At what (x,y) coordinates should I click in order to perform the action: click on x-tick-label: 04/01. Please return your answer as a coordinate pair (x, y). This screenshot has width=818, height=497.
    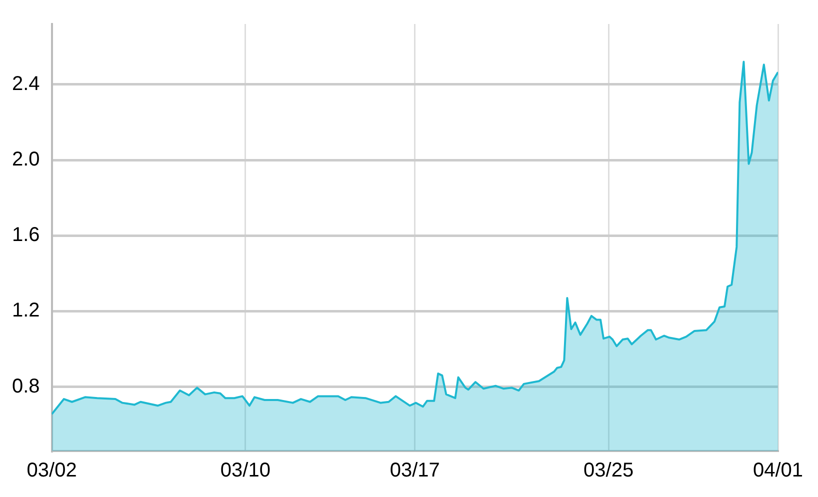
    Looking at the image, I should click on (778, 471).